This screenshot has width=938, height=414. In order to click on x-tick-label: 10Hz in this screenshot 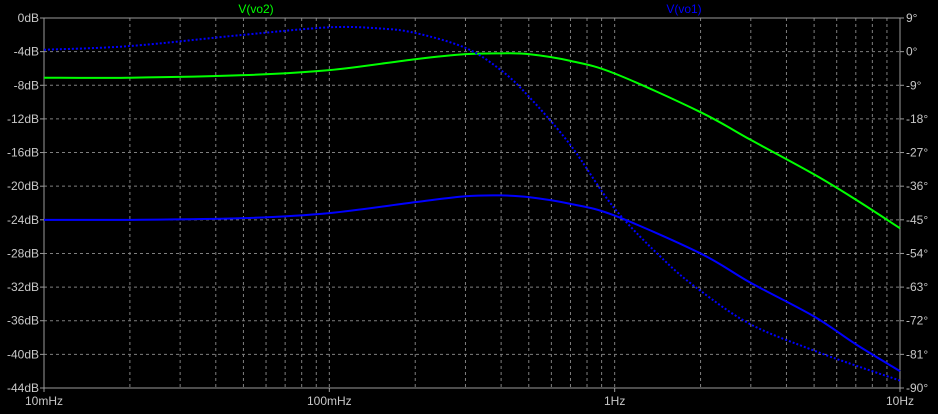, I will do `click(900, 401)`.